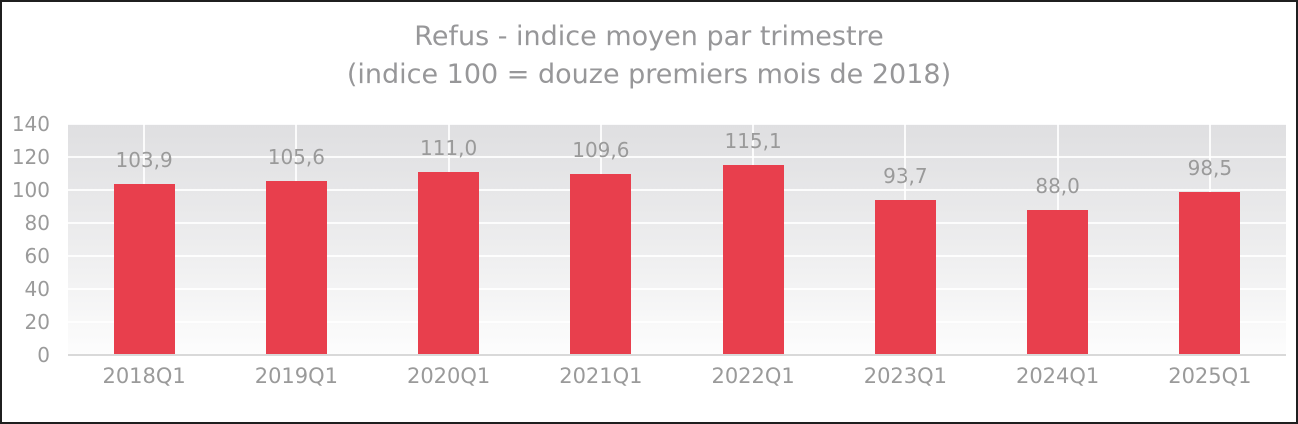 The width and height of the screenshot is (1298, 424). Describe the element at coordinates (30, 124) in the screenshot. I see `y-tick-label: 140` at that location.